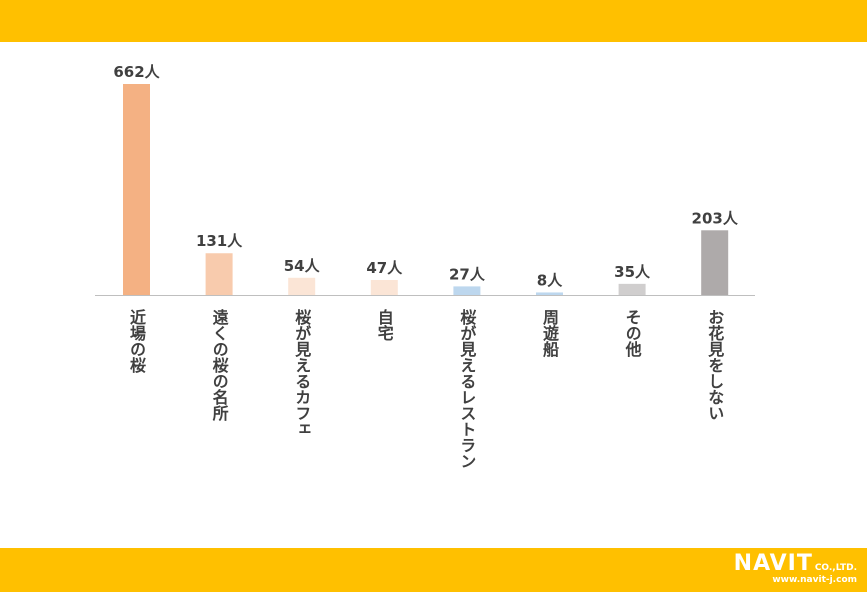 Image resolution: width=867 pixels, height=592 pixels. Describe the element at coordinates (715, 365) in the screenshot. I see `category-label-7: お花見をしない` at that location.